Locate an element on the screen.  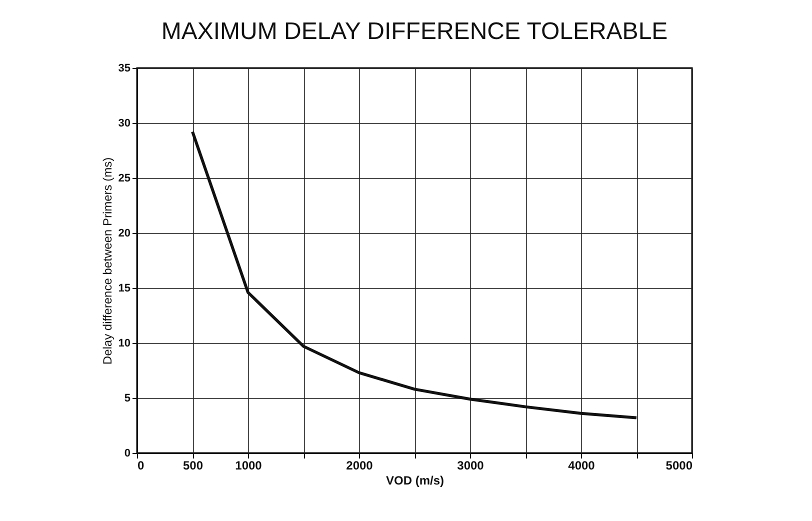
x-tick-label: 4000 is located at coordinates (582, 465).